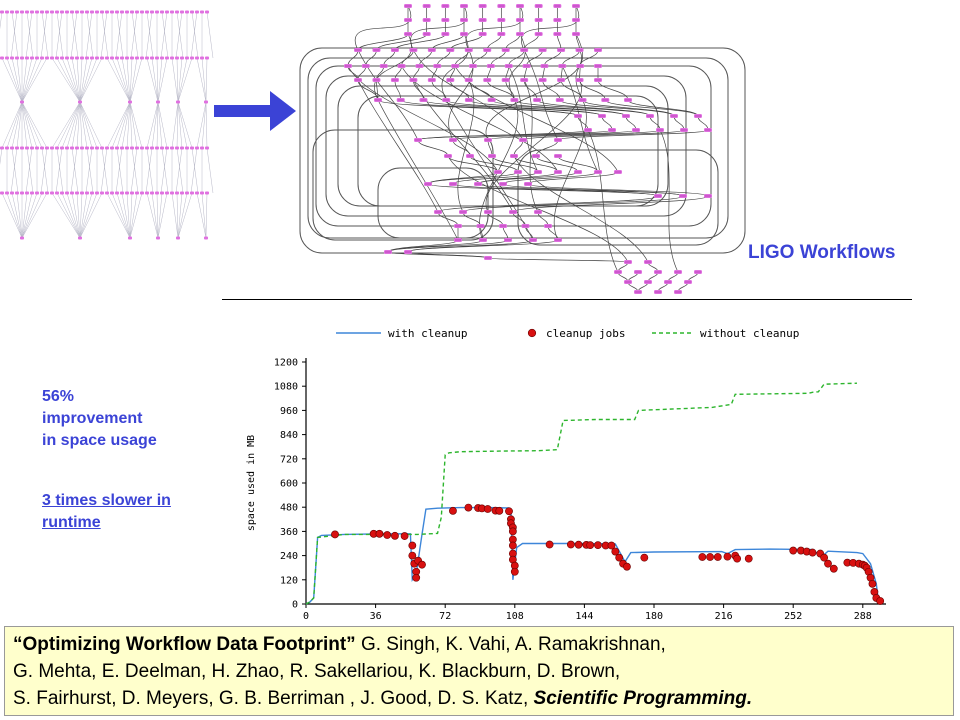  Describe the element at coordinates (532, 333) in the screenshot. I see `legend-swatch-cleanup-jobs` at that location.